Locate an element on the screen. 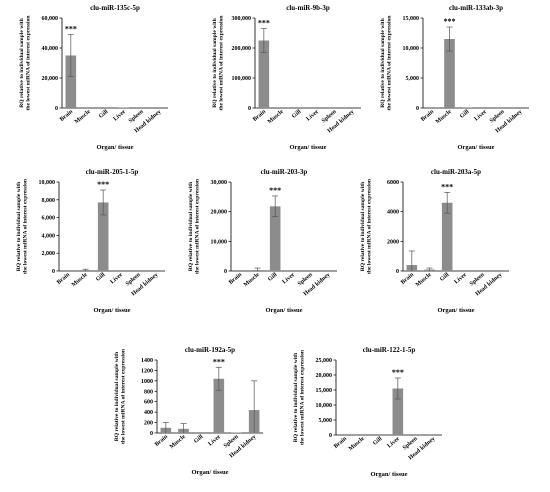 Image resolution: width=550 pixels, height=492 pixels. y-tick-label: 60,000 is located at coordinates (50, 19).